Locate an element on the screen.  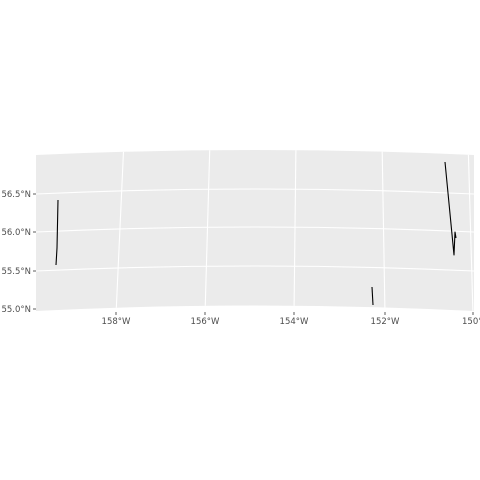
x-tick-label-158w: 158°W is located at coordinates (116, 322).